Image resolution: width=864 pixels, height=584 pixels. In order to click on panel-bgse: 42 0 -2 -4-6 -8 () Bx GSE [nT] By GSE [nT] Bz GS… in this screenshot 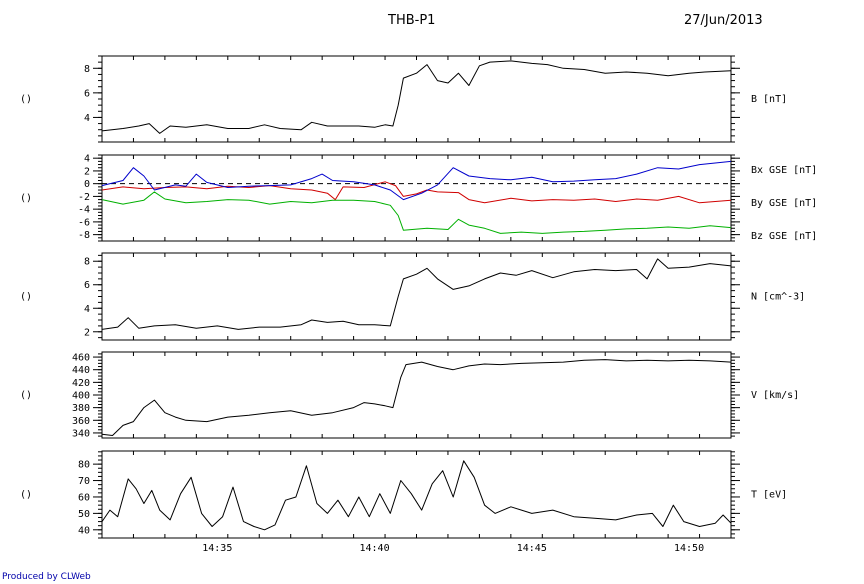, I will do `click(418, 198)`.